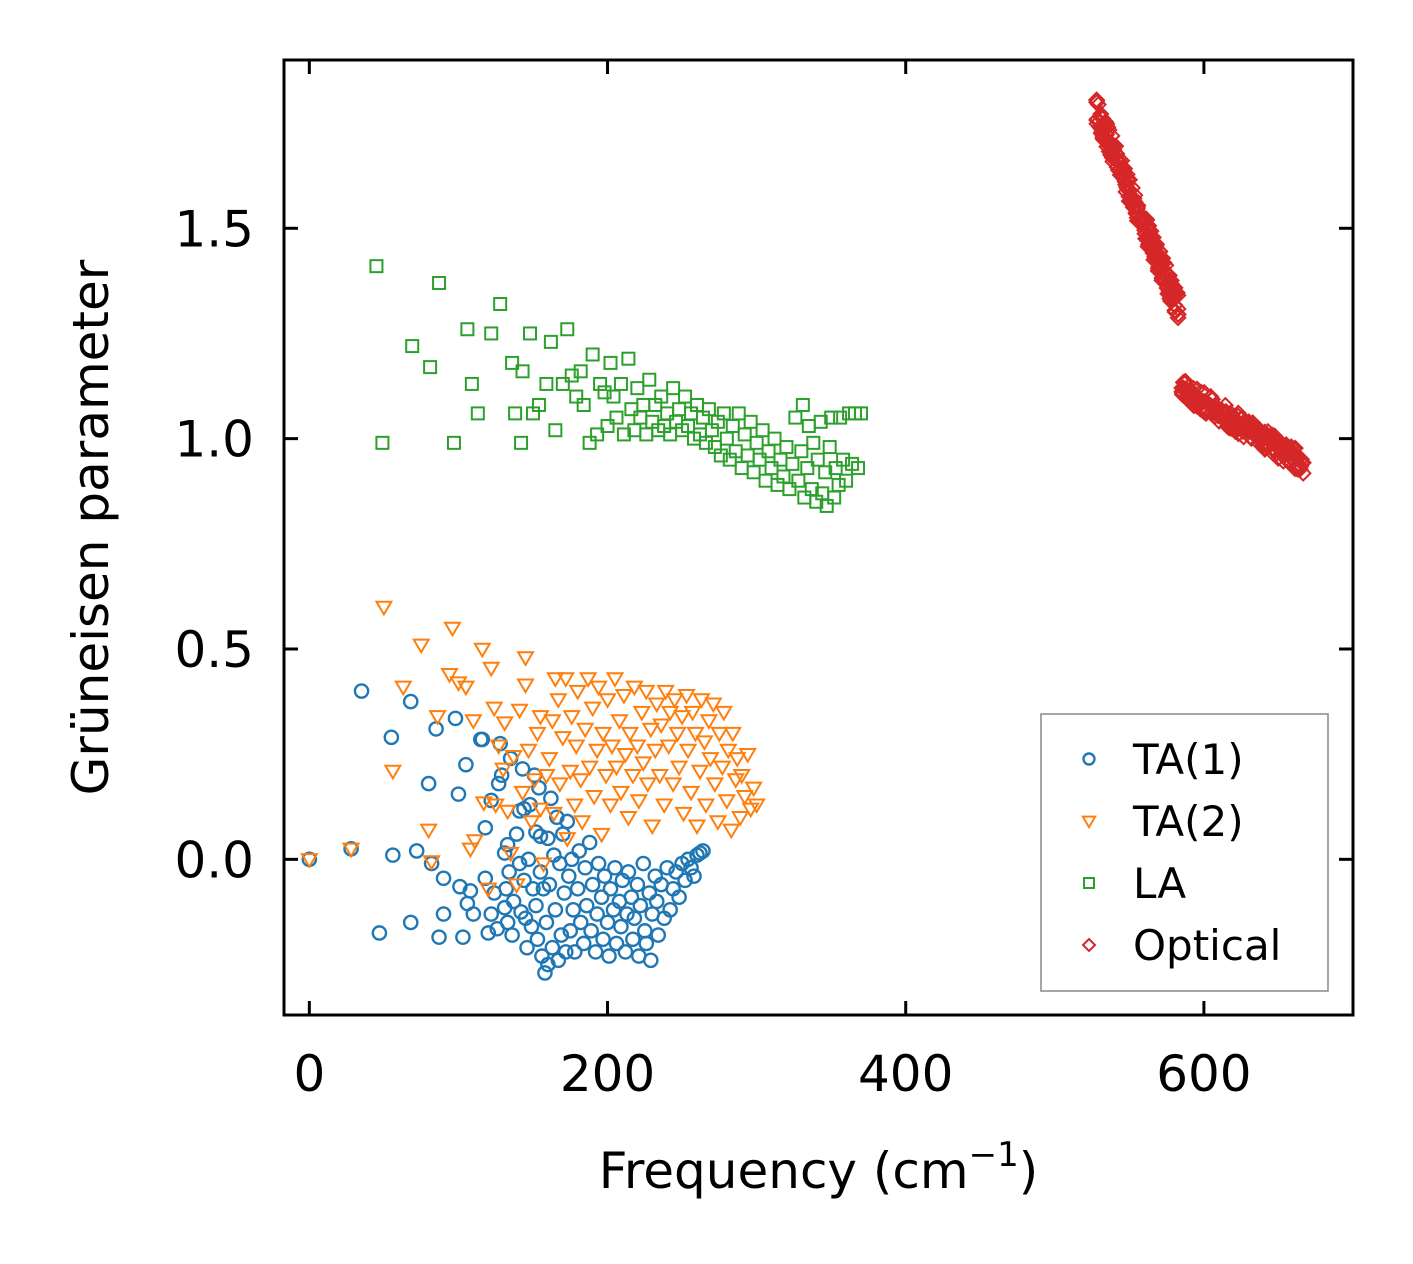  I want to click on legend-item: TA(1), so click(1163, 759).